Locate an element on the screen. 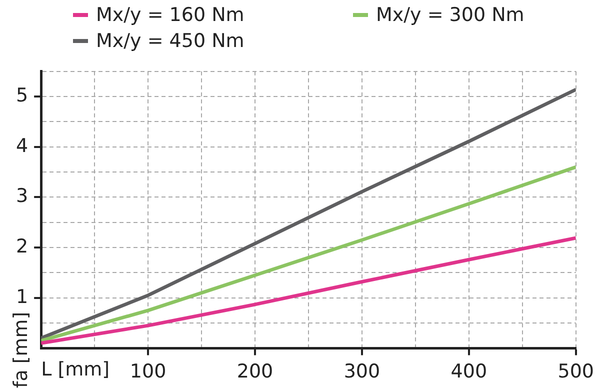  y-tick-label: 5 is located at coordinates (22, 95).